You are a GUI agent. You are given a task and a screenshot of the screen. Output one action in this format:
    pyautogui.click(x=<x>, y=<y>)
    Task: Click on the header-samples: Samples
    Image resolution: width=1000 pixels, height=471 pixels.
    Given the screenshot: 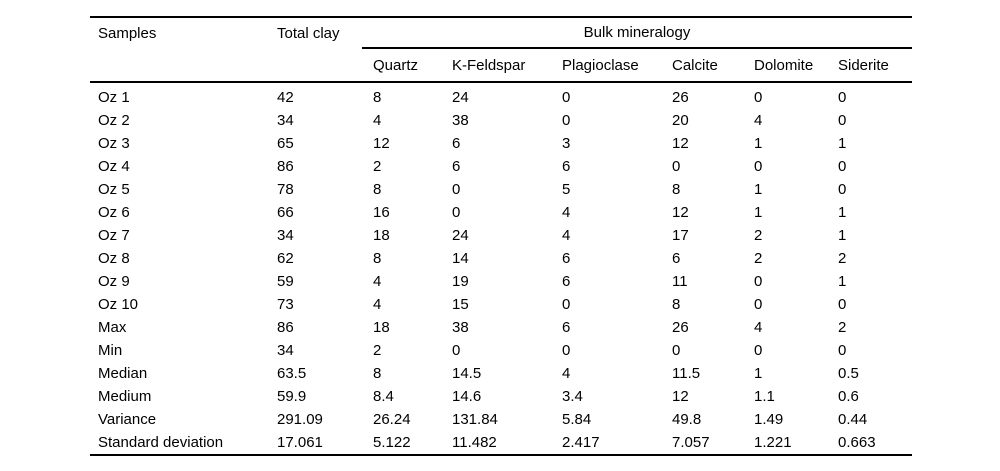 What is the action you would take?
    pyautogui.click(x=127, y=33)
    